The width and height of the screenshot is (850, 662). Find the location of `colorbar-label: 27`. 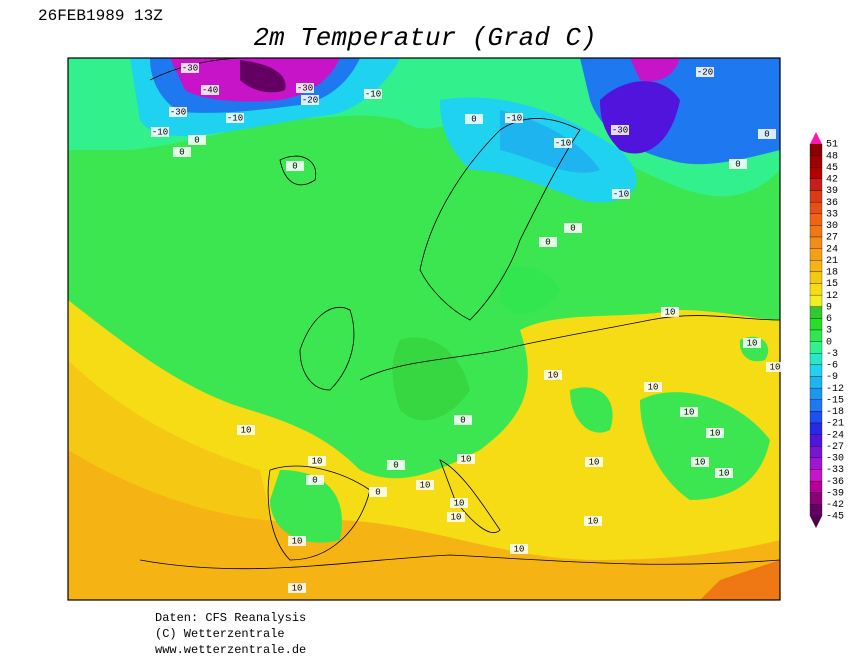

colorbar-label: 27 is located at coordinates (832, 238).